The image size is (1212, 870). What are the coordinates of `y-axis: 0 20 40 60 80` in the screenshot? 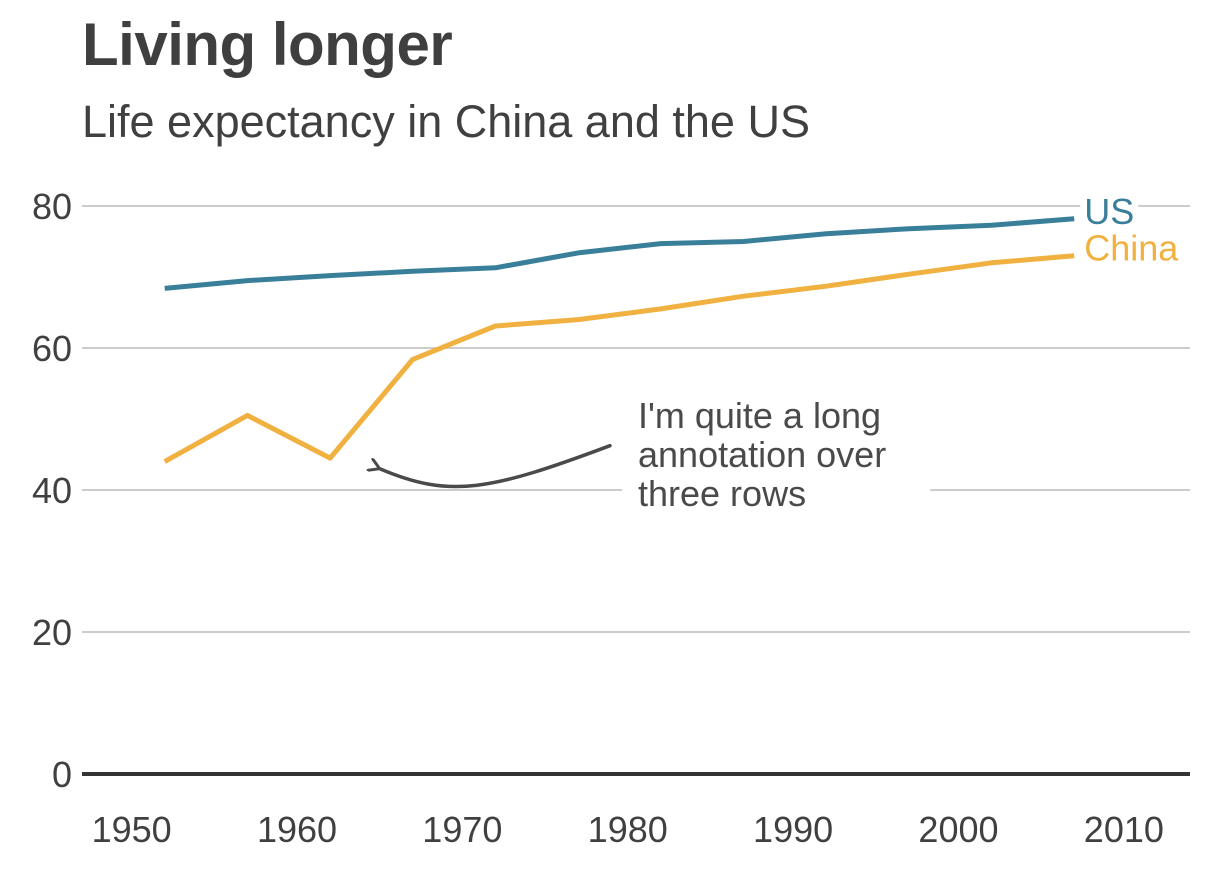 It's located at (52, 490).